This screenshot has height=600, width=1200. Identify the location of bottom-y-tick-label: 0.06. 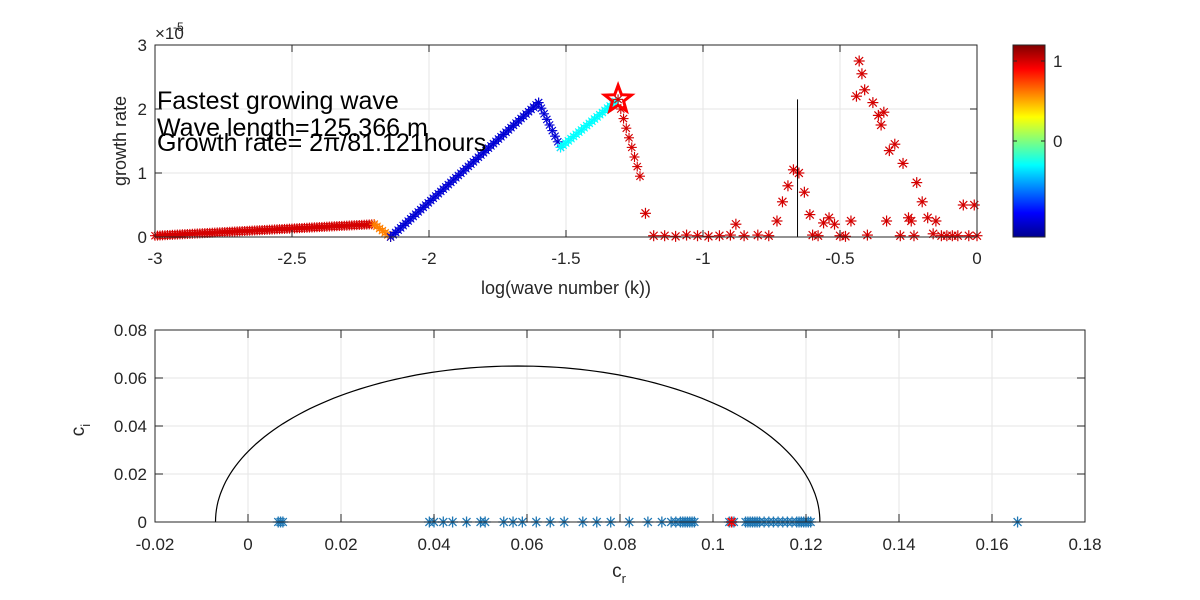
(130, 378).